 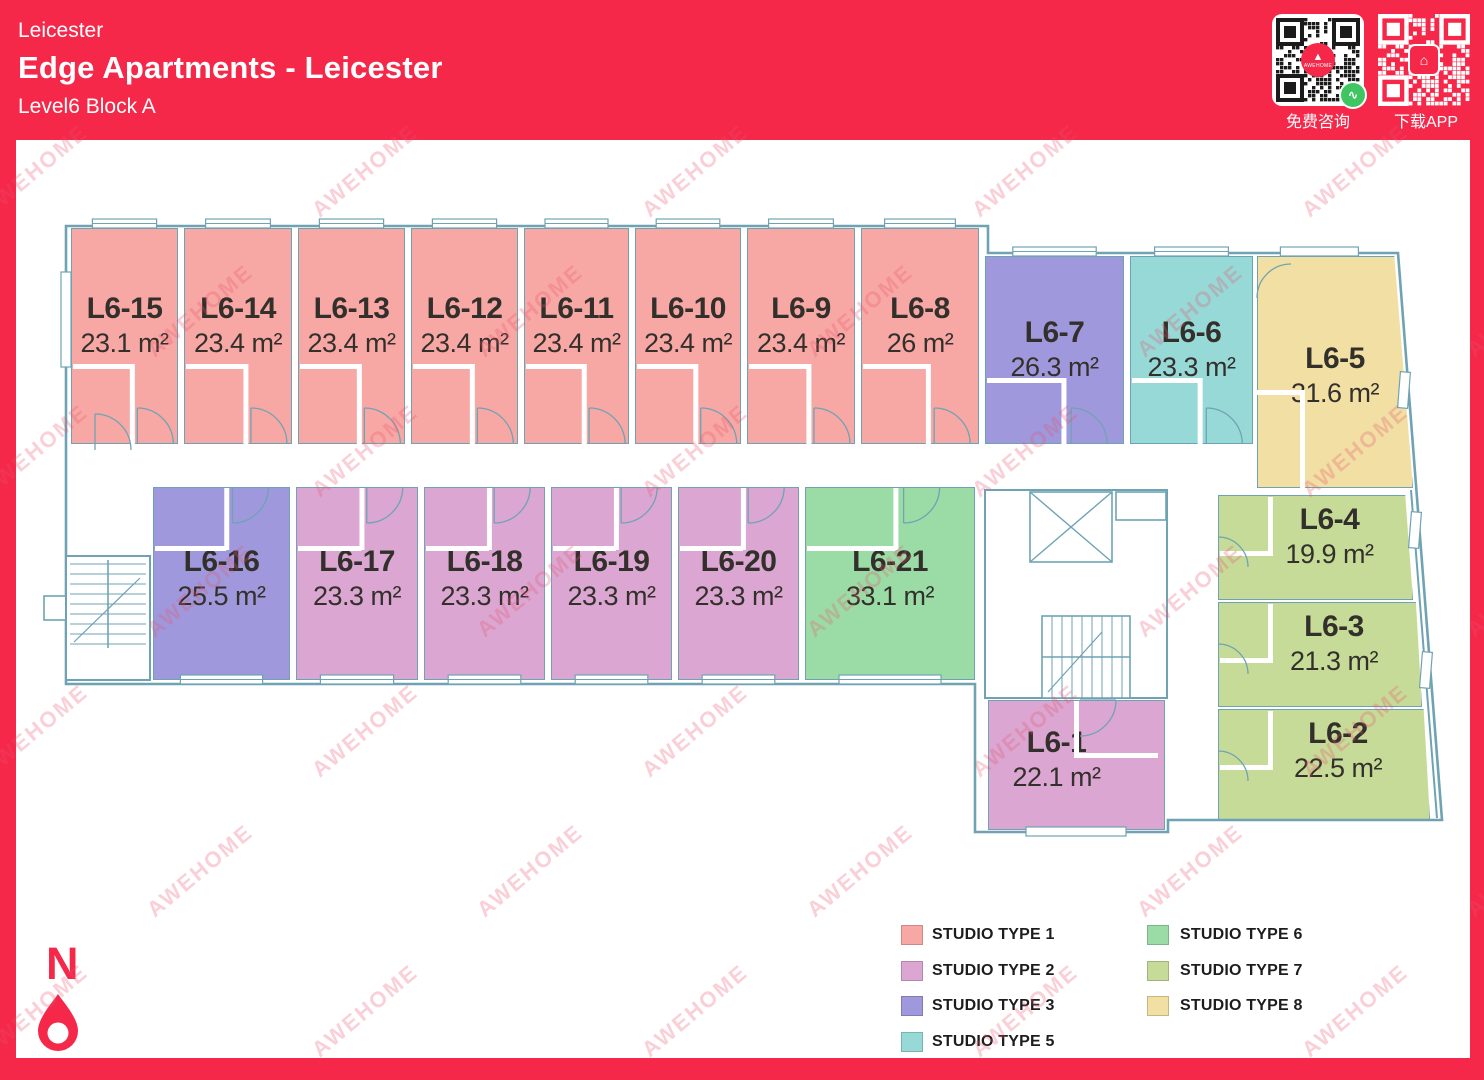 I want to click on unit-id-label: L6-17, so click(x=357, y=561).